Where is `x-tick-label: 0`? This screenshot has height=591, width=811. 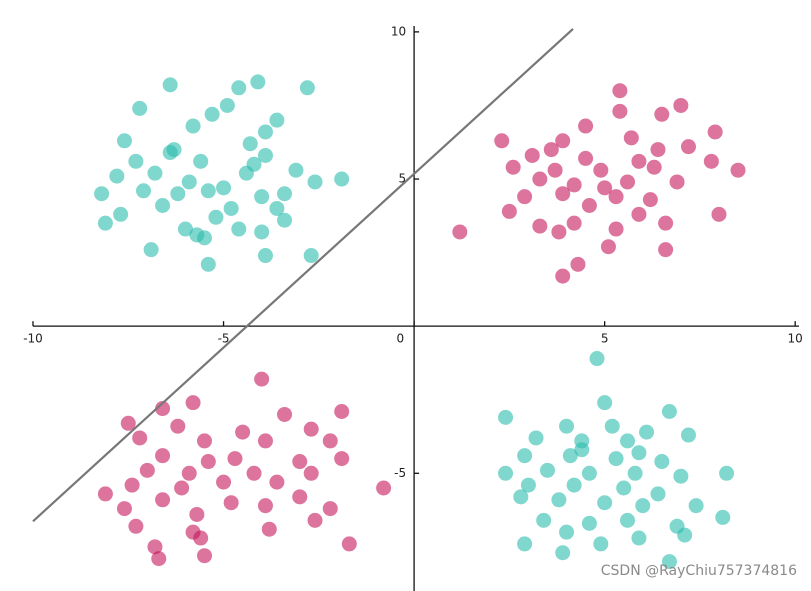
x-tick-label: 0 is located at coordinates (400, 339).